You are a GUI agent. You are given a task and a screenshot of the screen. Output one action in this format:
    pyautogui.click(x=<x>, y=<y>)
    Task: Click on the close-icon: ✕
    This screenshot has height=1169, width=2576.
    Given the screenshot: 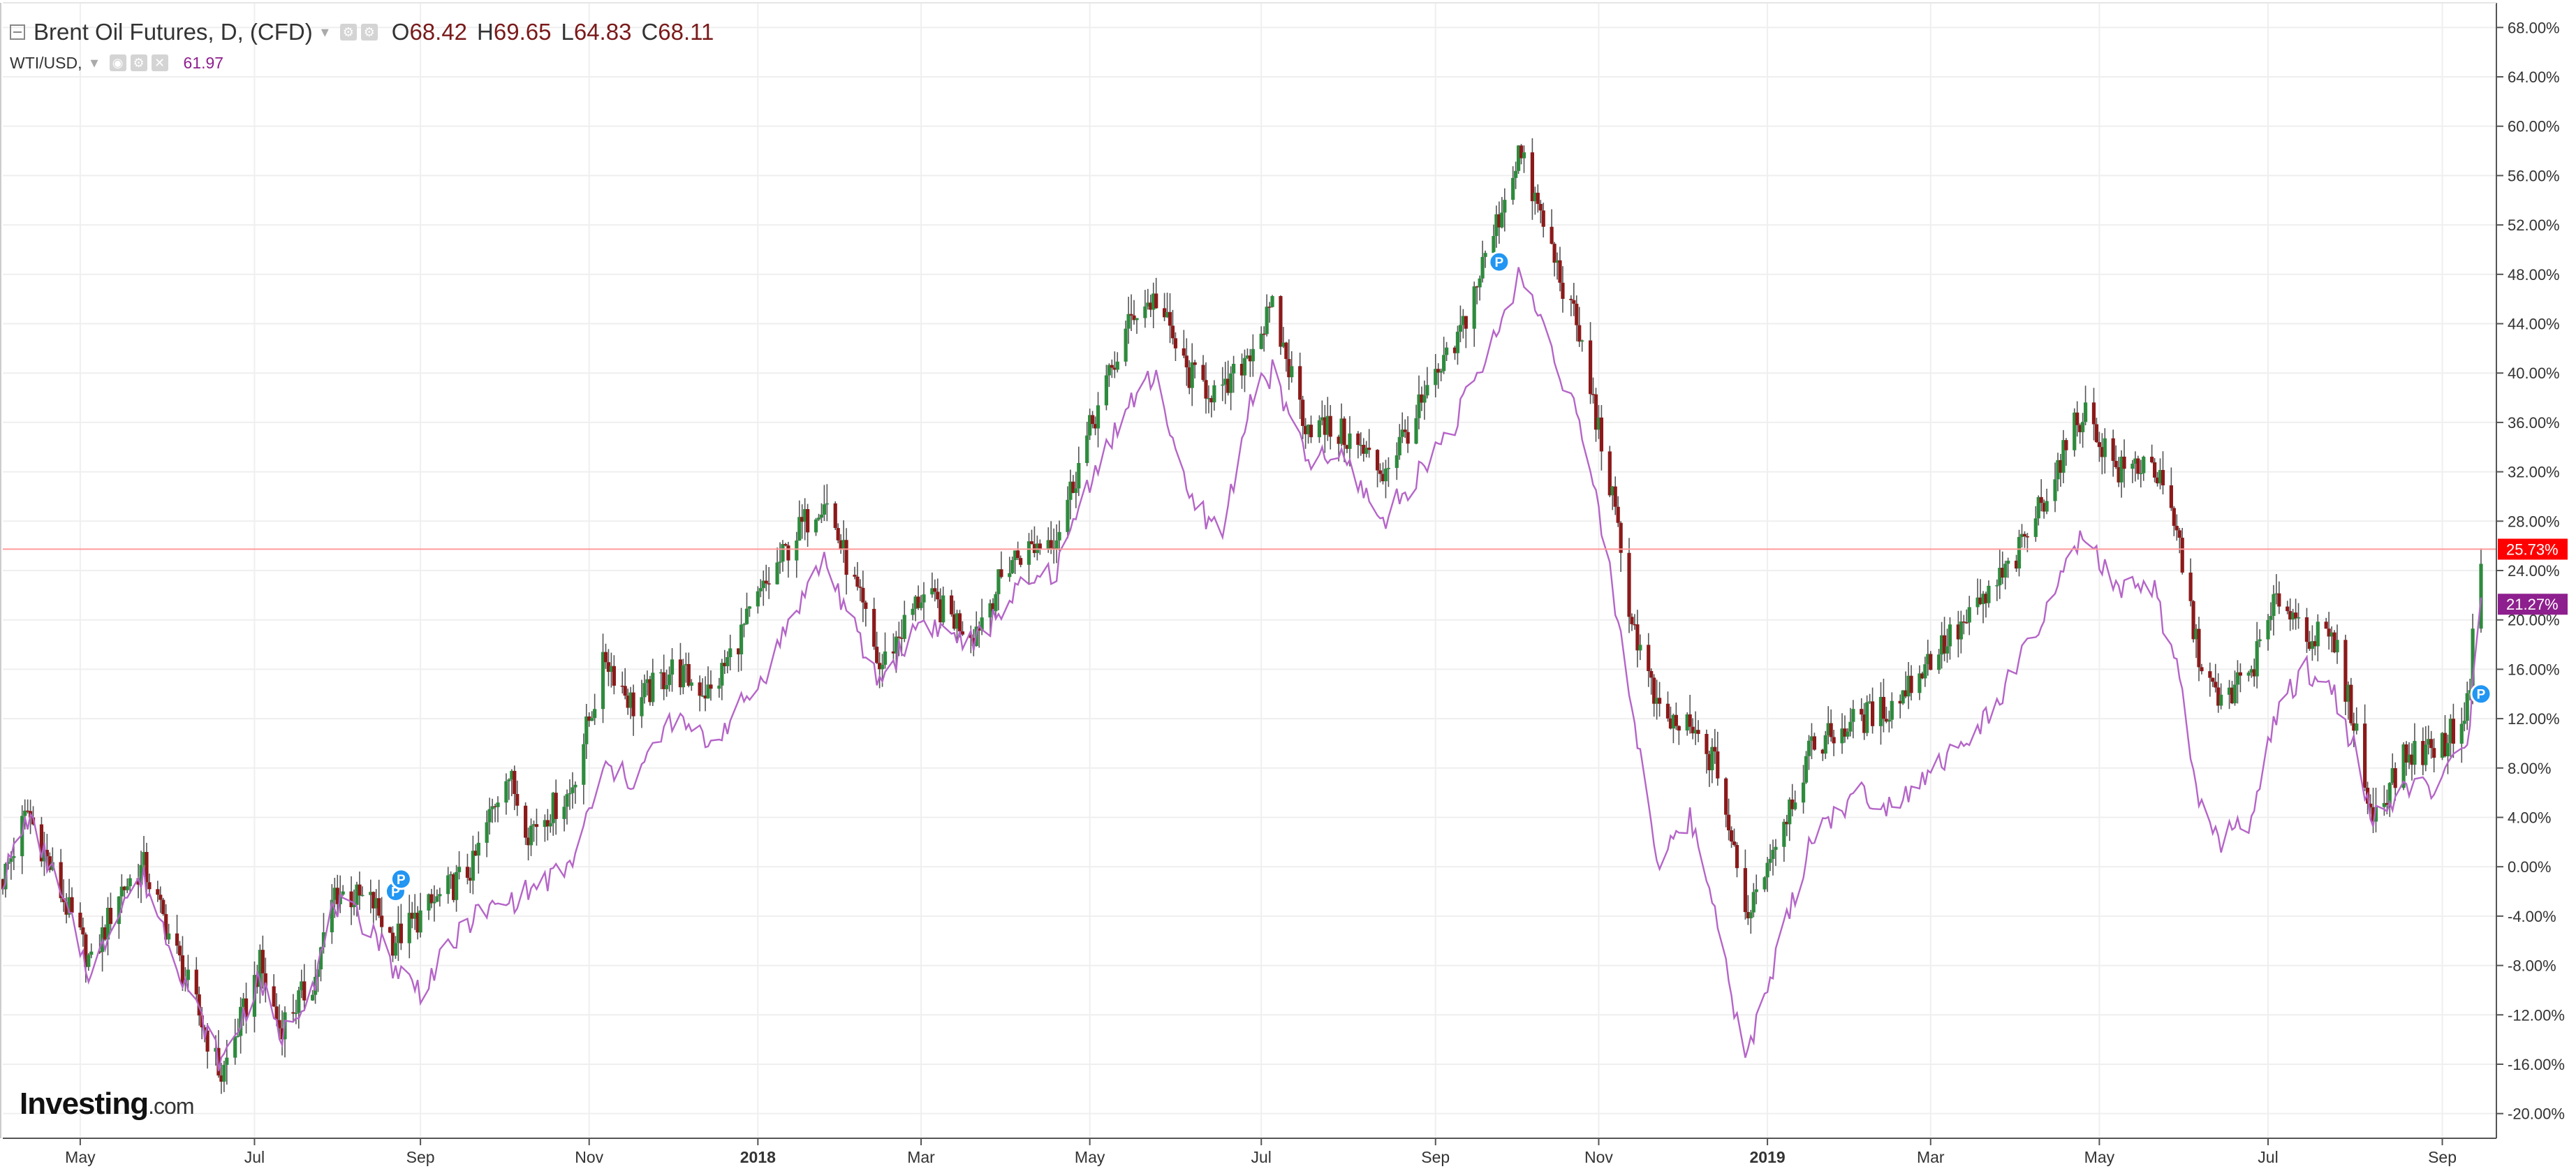 What is the action you would take?
    pyautogui.click(x=159, y=62)
    